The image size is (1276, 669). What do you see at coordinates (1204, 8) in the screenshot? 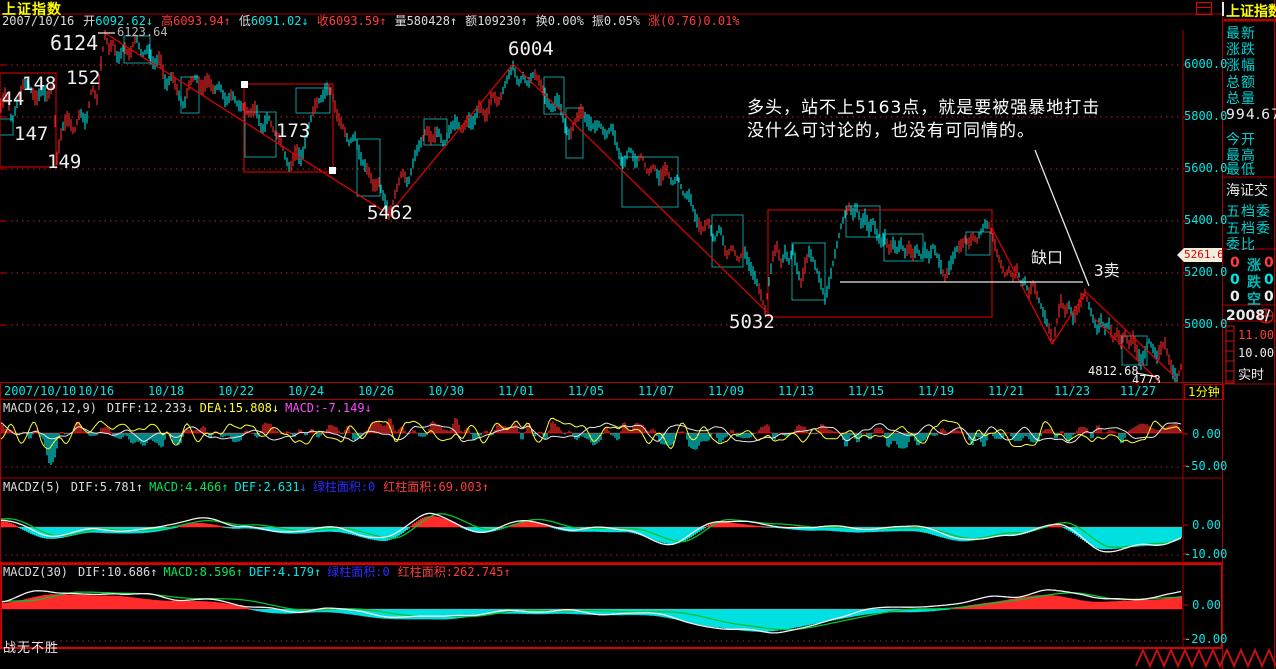
I see `period-window-icon` at bounding box center [1204, 8].